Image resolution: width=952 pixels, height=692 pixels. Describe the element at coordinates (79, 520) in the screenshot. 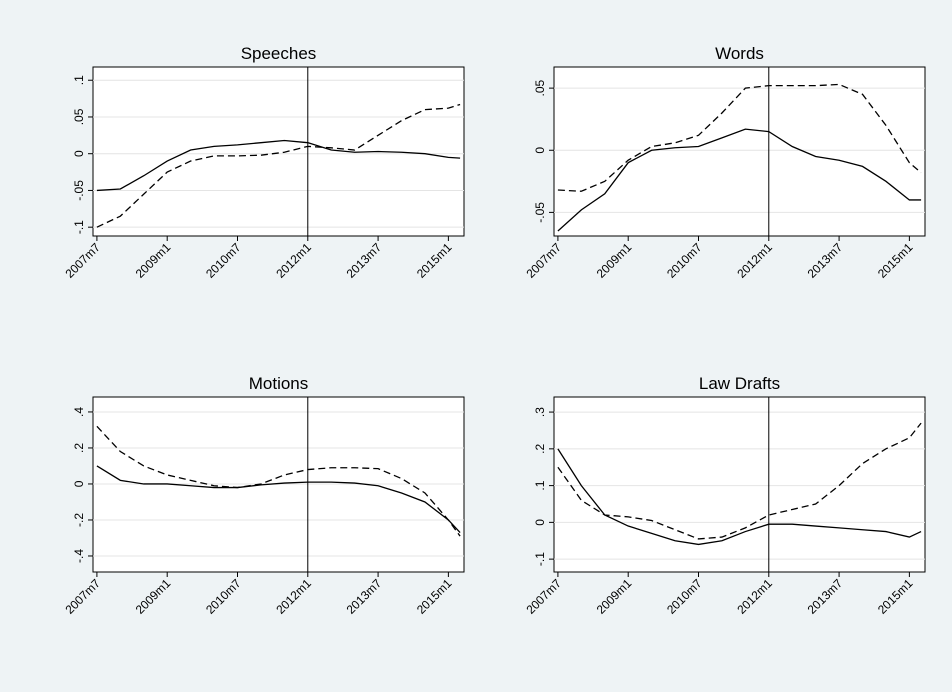

I see `y-tick-label: -.2` at that location.